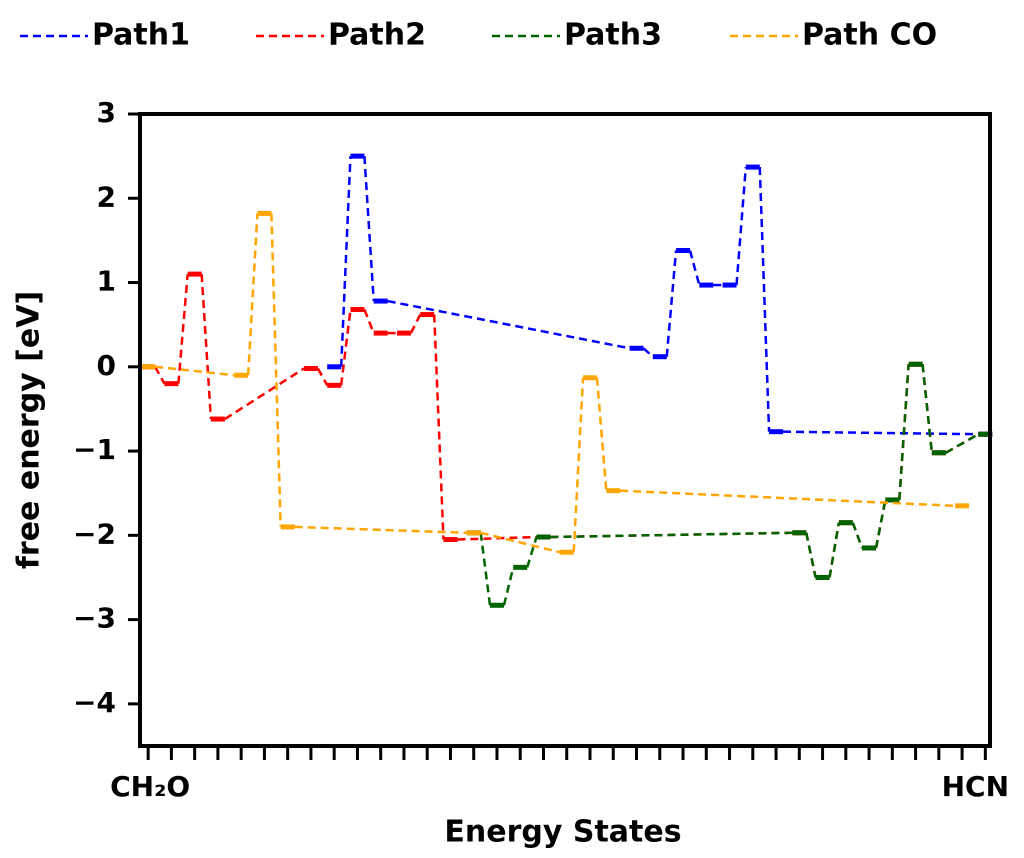 Image resolution: width=1024 pixels, height=858 pixels. What do you see at coordinates (94, 449) in the screenshot?
I see `y-tick-label: −1` at bounding box center [94, 449].